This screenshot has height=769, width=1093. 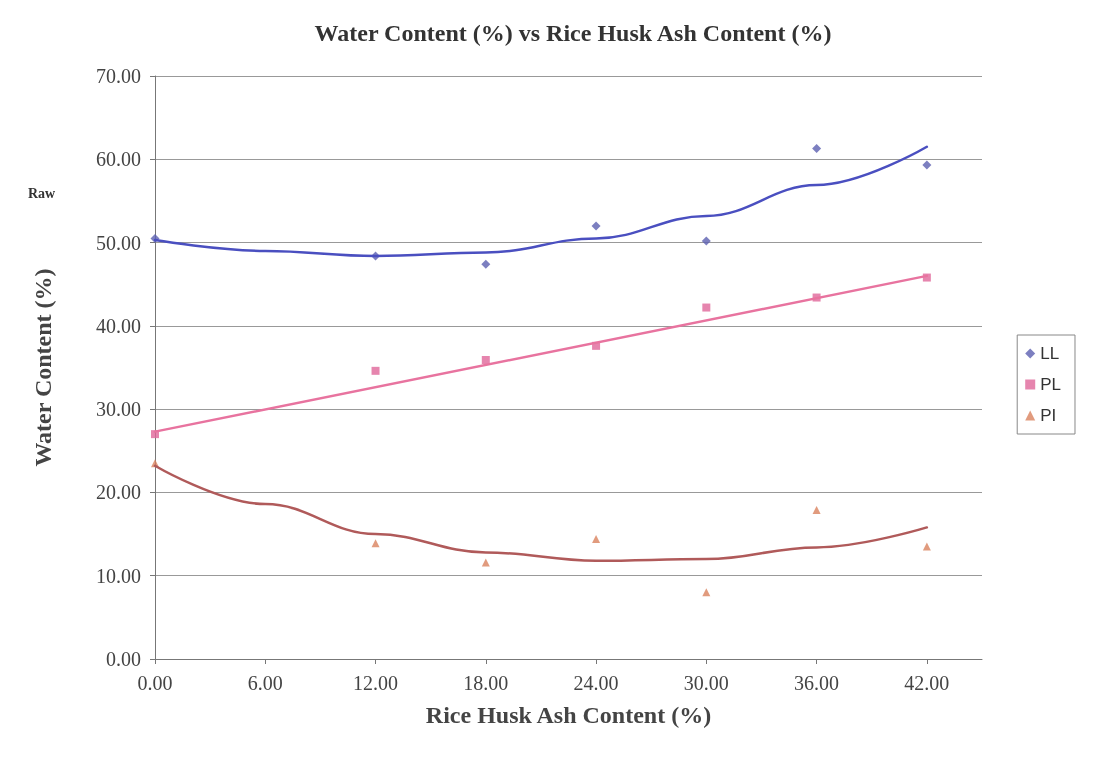 What do you see at coordinates (486, 683) in the screenshot?
I see `x-tick-label: 18.00` at bounding box center [486, 683].